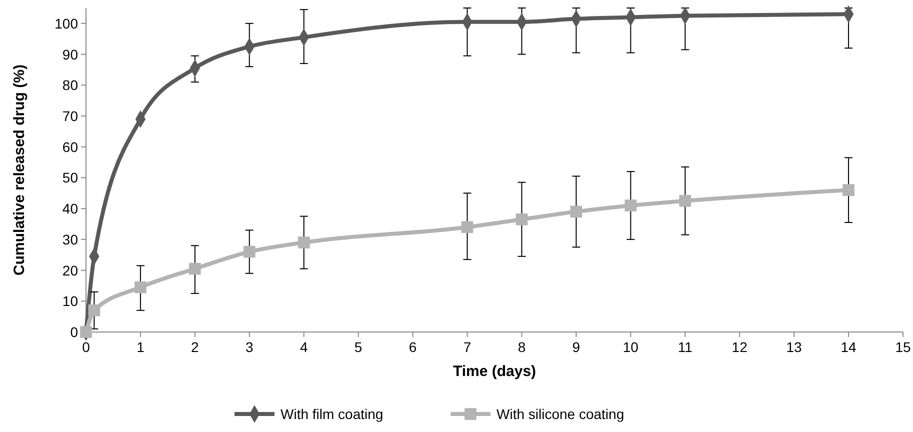 This screenshot has width=913, height=432. What do you see at coordinates (70, 208) in the screenshot?
I see `y-tick-label: 40` at bounding box center [70, 208].